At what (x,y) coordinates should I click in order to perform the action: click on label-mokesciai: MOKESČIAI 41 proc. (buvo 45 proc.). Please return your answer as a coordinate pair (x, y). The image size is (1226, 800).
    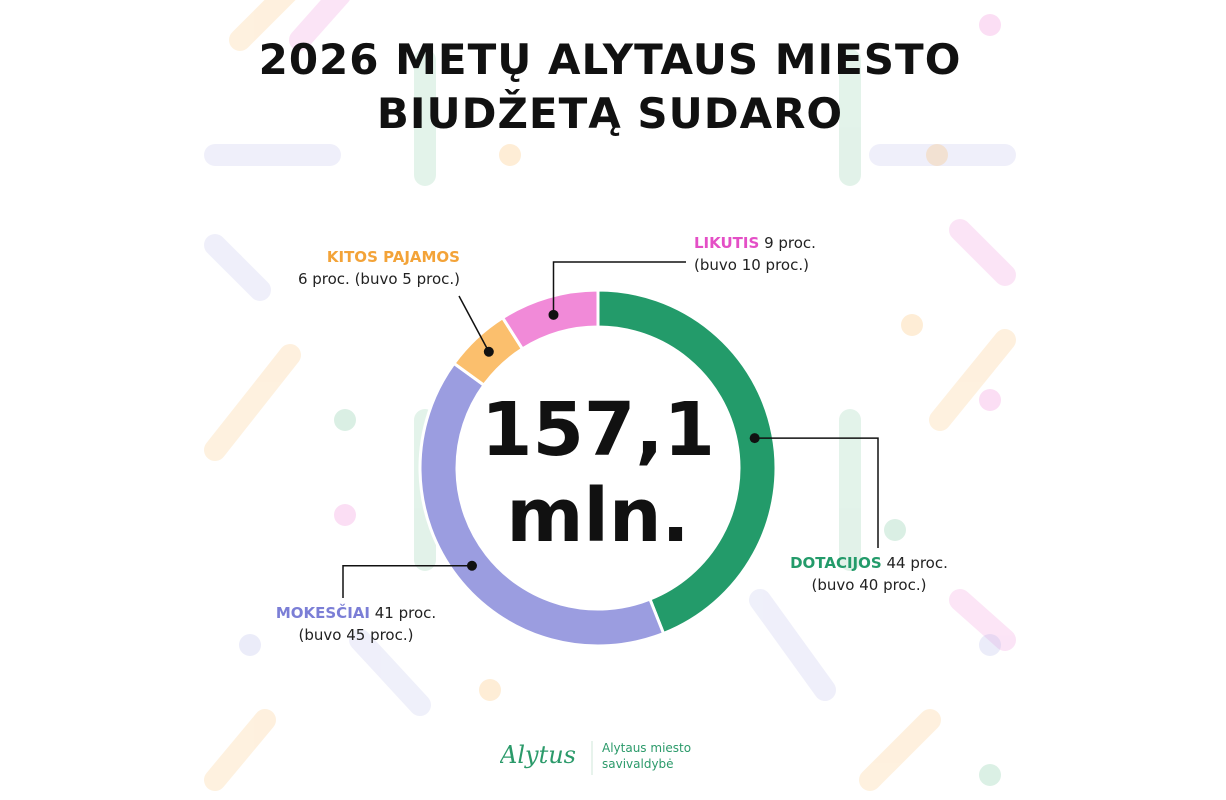
    Looking at the image, I should click on (356, 624).